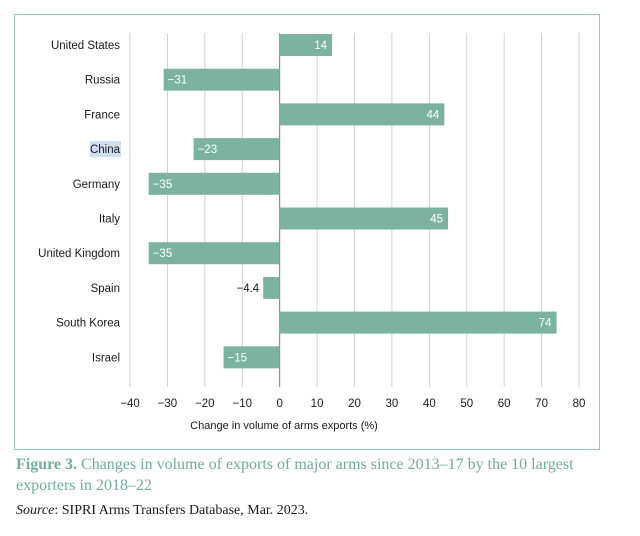 The width and height of the screenshot is (640, 536). I want to click on category-label: United Kingdom, so click(79, 254).